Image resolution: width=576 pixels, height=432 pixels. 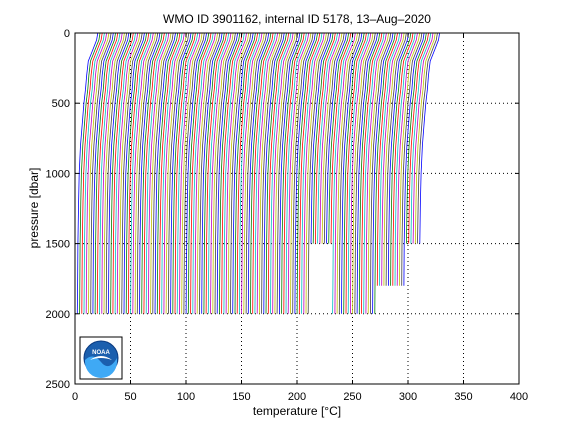 I want to click on x-tick-label: 400, so click(x=519, y=397).